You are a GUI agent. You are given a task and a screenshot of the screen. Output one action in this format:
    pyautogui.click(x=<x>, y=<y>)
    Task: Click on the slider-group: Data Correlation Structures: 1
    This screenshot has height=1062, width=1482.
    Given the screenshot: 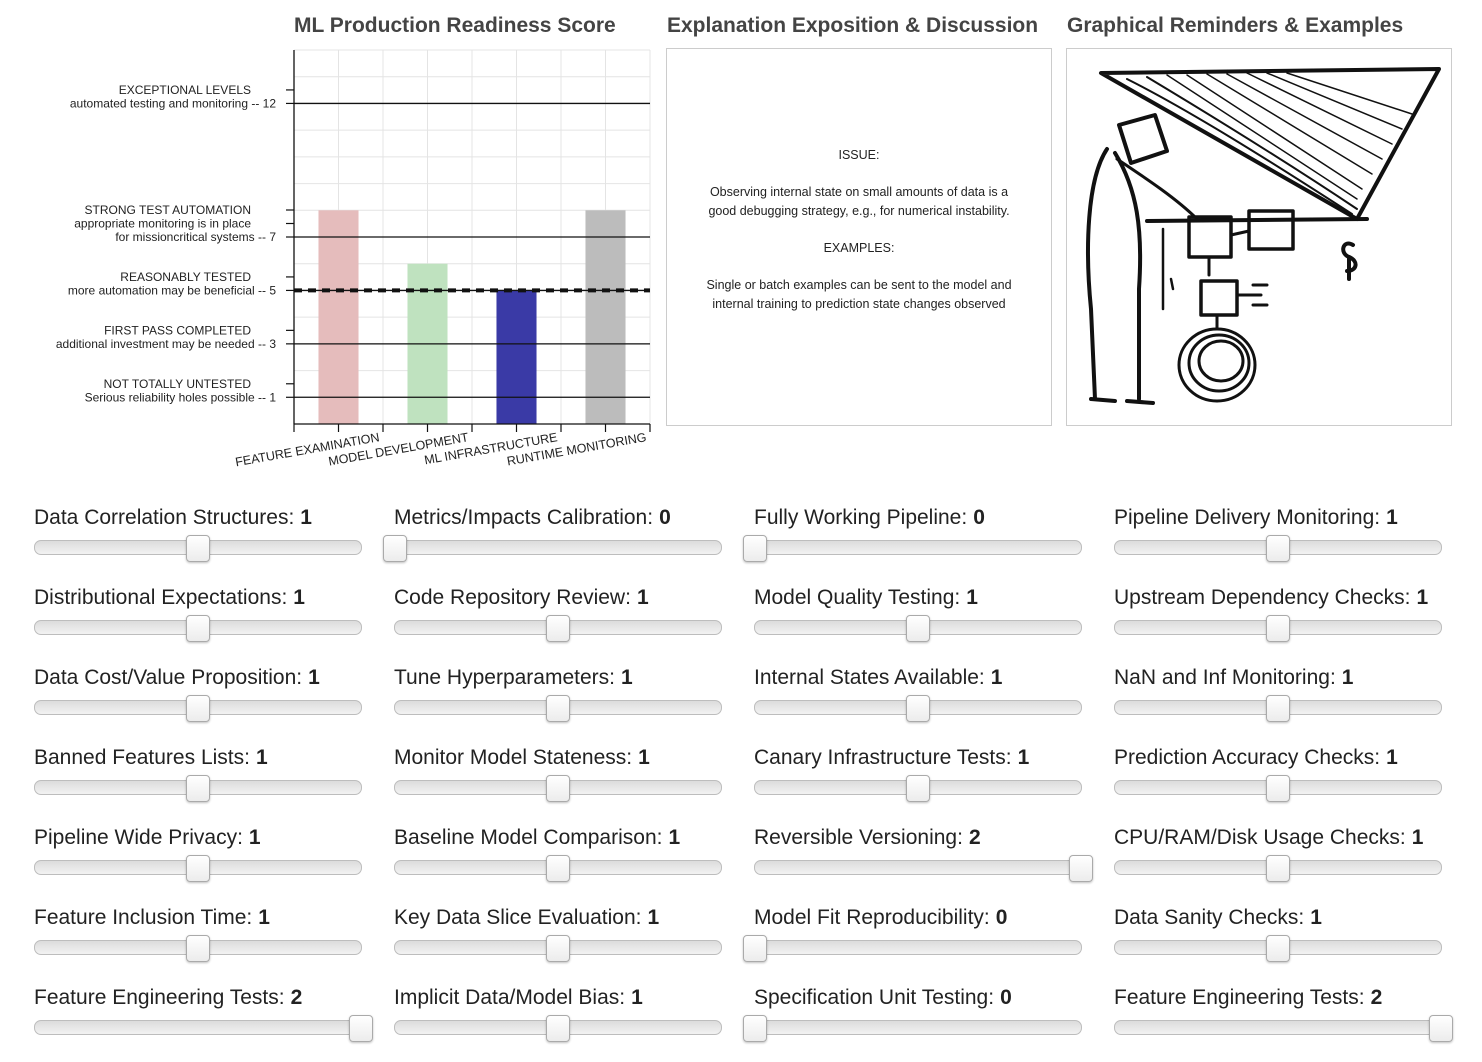 What is the action you would take?
    pyautogui.click(x=199, y=538)
    